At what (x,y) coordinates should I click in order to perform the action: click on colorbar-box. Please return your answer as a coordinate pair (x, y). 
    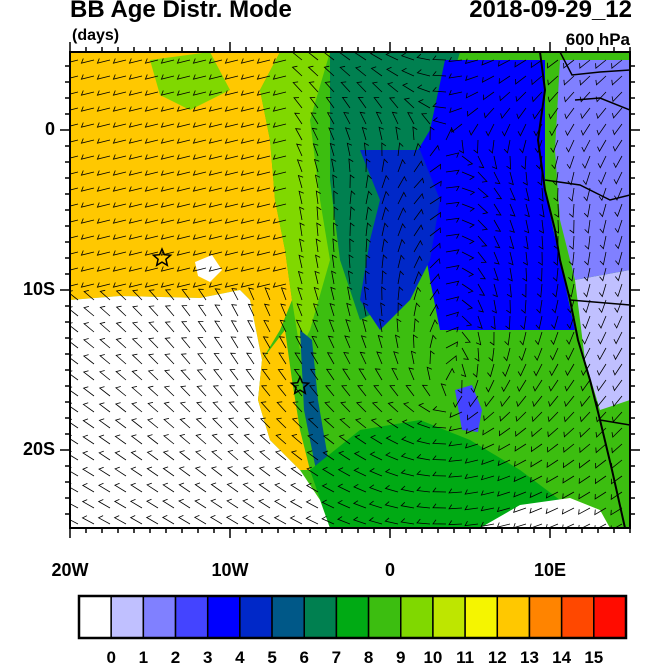
    Looking at the image, I should click on (159, 617).